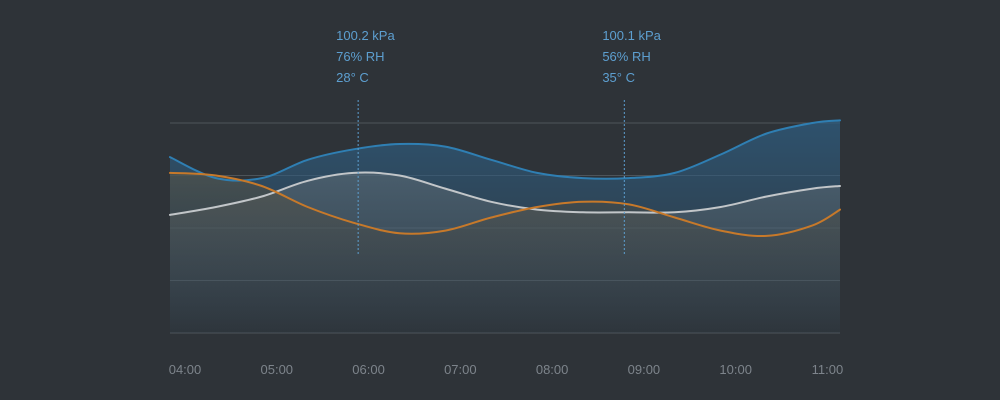 This screenshot has height=400, width=1000. Describe the element at coordinates (505, 150) in the screenshot. I see `series-blue-line` at that location.